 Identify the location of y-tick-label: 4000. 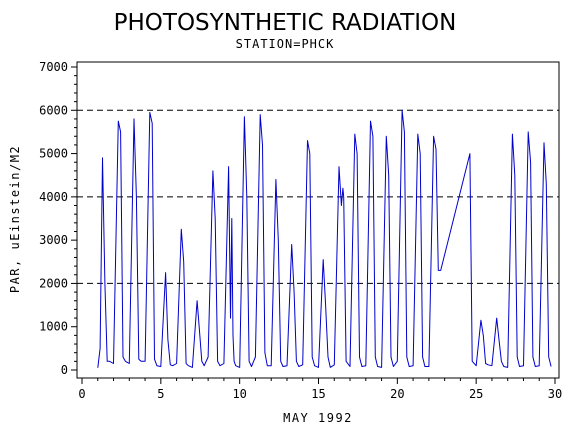
(53, 197).